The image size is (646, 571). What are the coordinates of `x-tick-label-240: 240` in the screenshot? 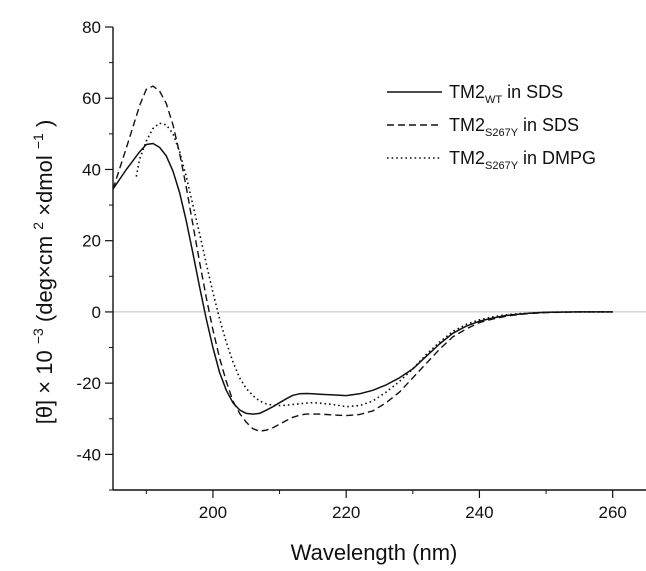 It's located at (479, 512).